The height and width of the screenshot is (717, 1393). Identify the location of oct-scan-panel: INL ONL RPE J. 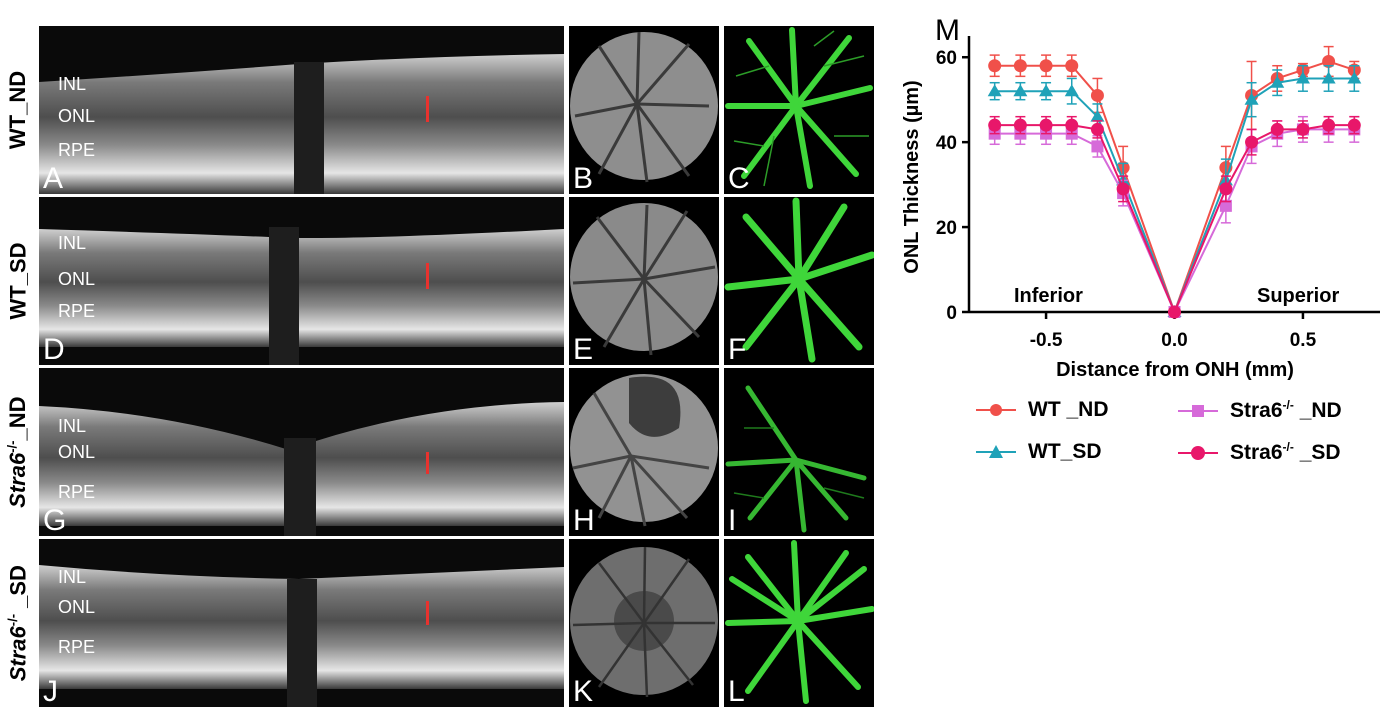
(301, 623).